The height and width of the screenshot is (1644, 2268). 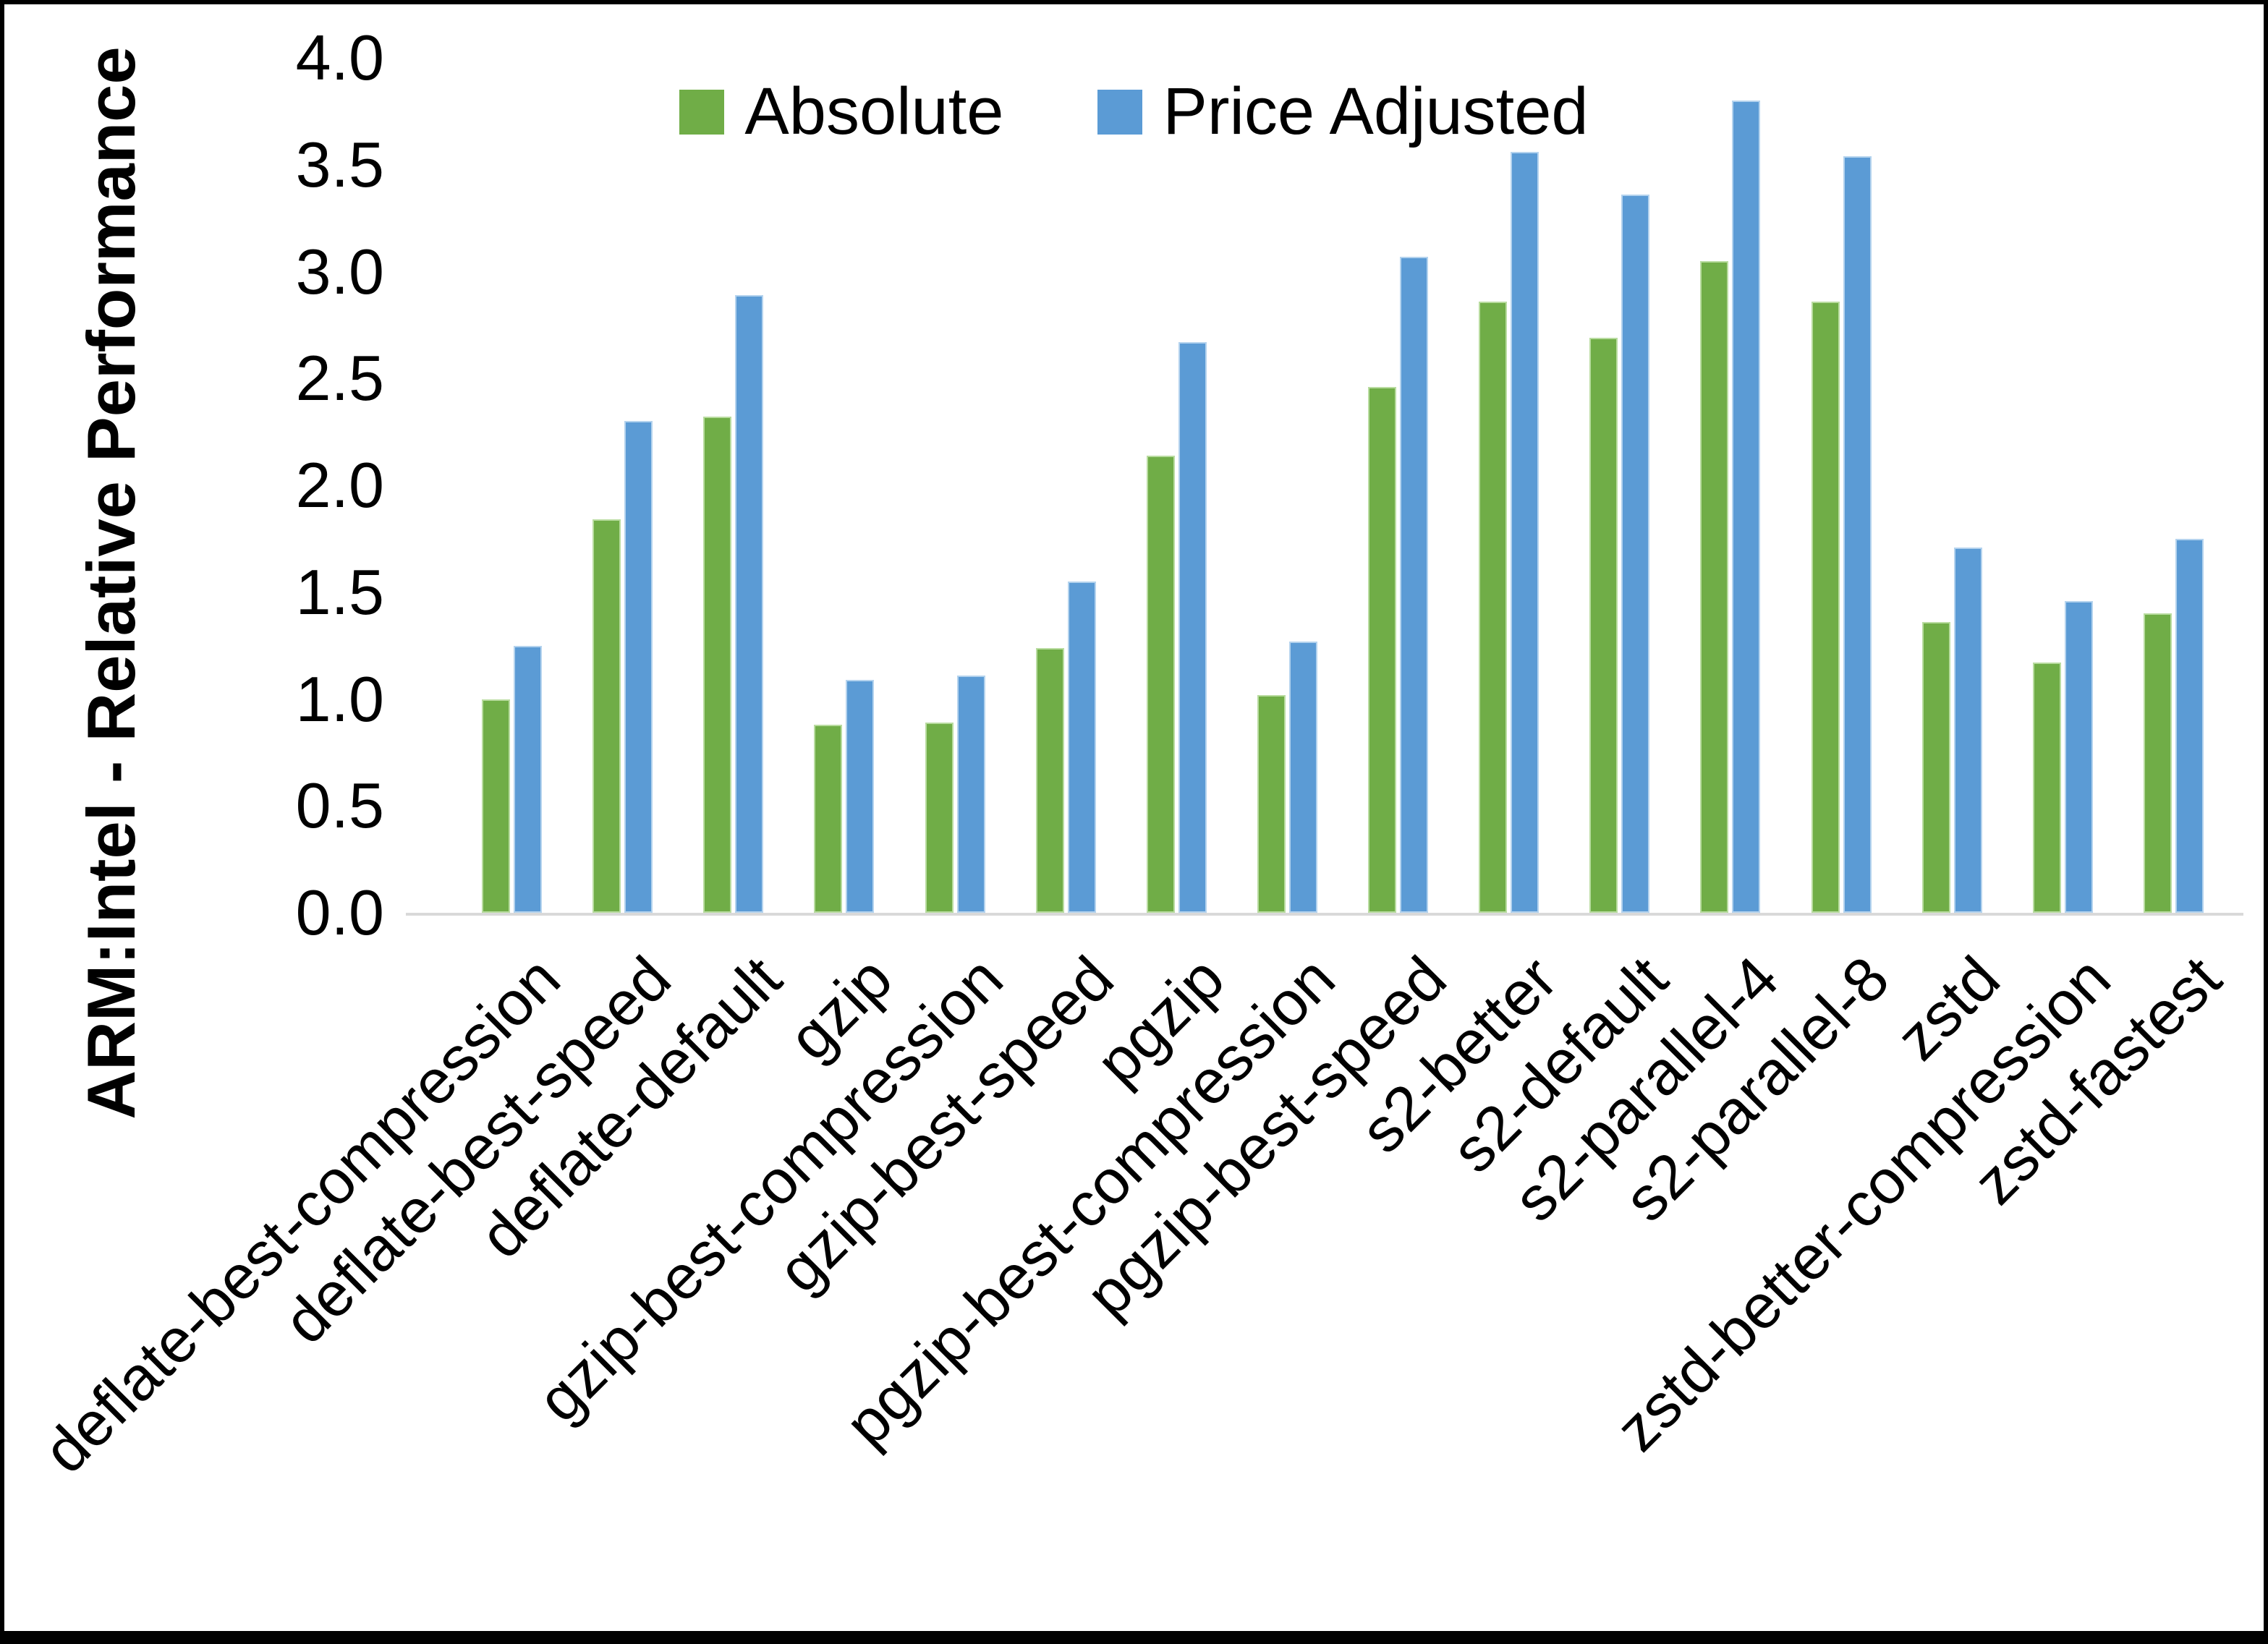 What do you see at coordinates (339, 806) in the screenshot?
I see `y-tick-label: 0.5` at bounding box center [339, 806].